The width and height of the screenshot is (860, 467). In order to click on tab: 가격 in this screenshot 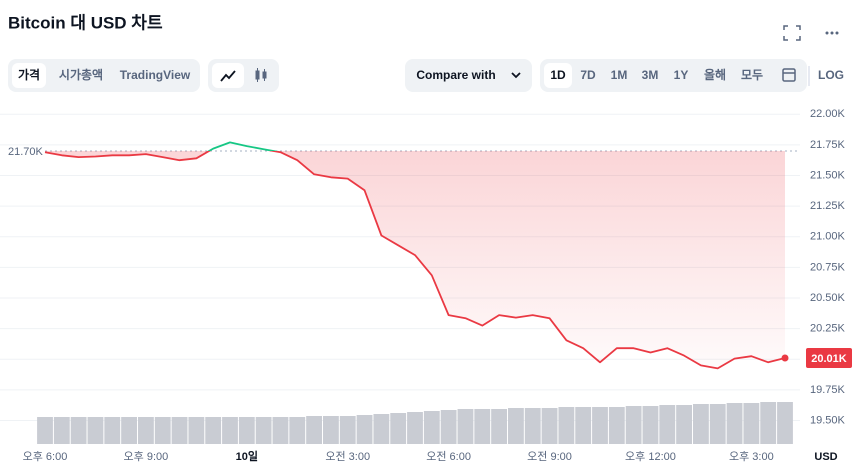, I will do `click(29, 74)`.